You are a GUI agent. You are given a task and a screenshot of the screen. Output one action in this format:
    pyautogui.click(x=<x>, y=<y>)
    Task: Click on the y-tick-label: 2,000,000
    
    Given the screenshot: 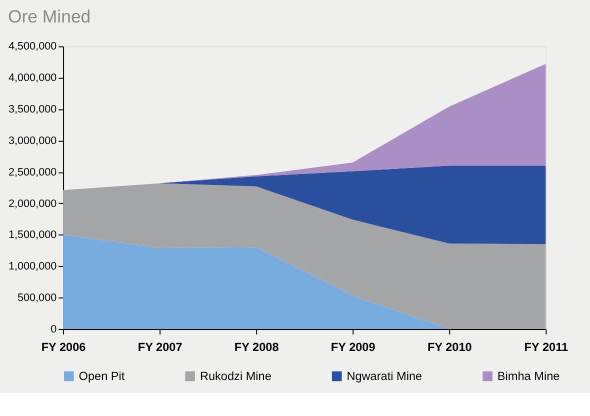 What is the action you would take?
    pyautogui.click(x=32, y=204)
    